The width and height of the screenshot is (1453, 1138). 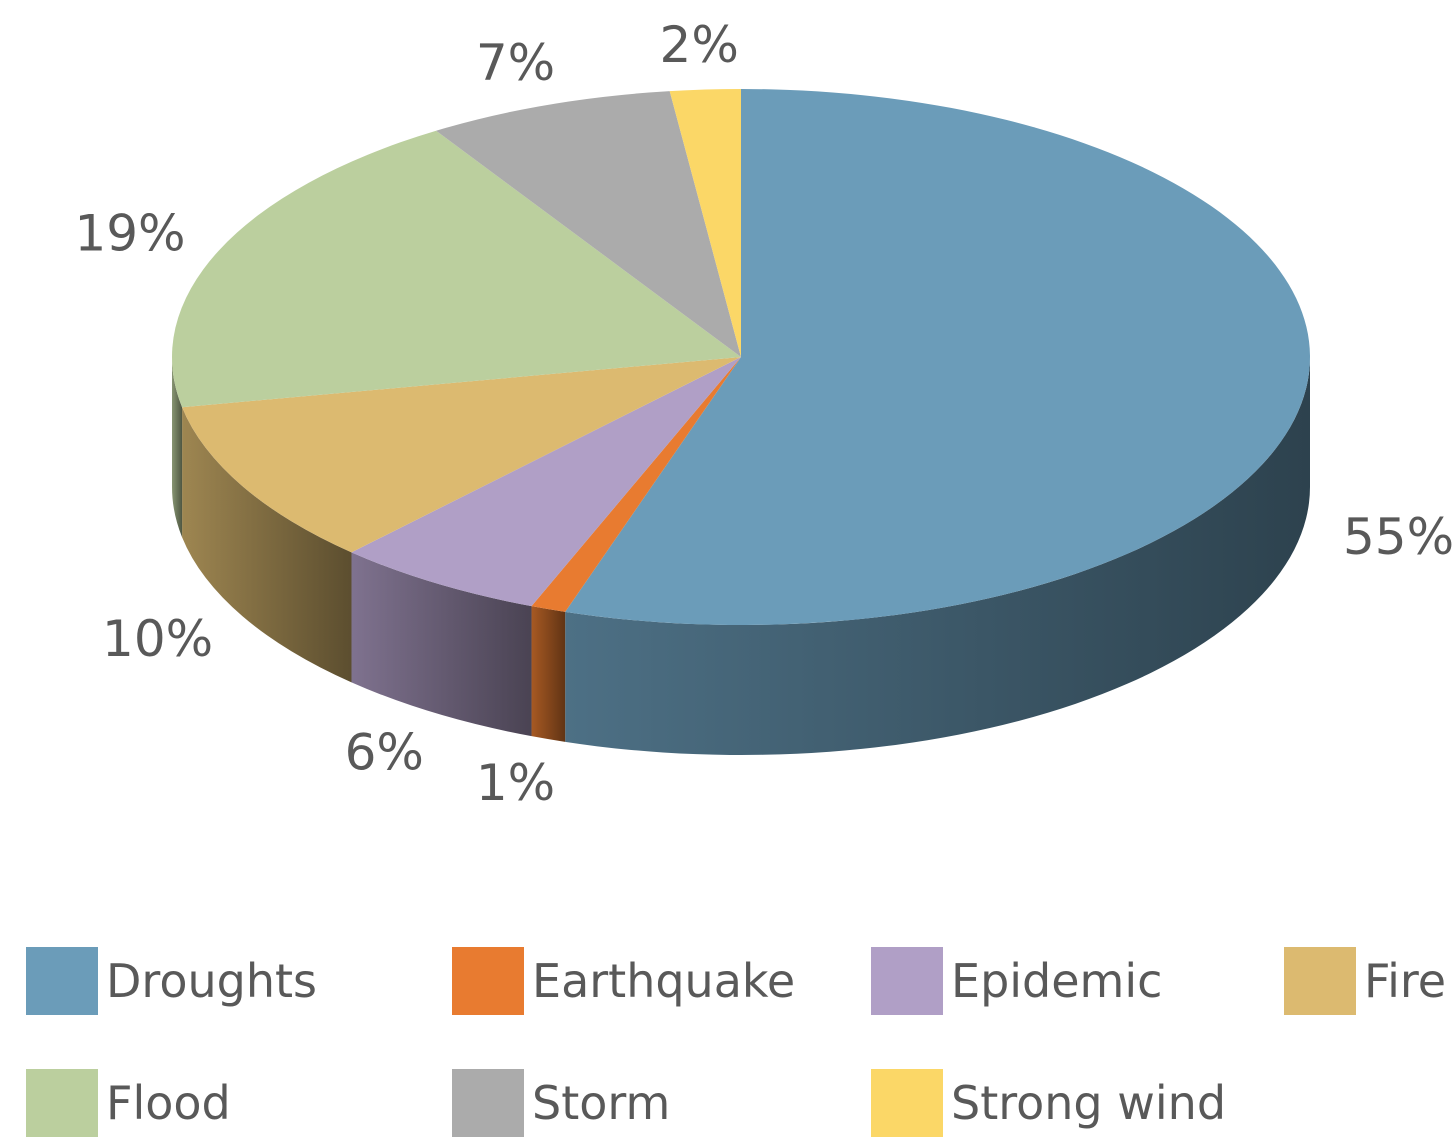 What do you see at coordinates (515, 63) in the screenshot?
I see `data-label-storm: 7%` at bounding box center [515, 63].